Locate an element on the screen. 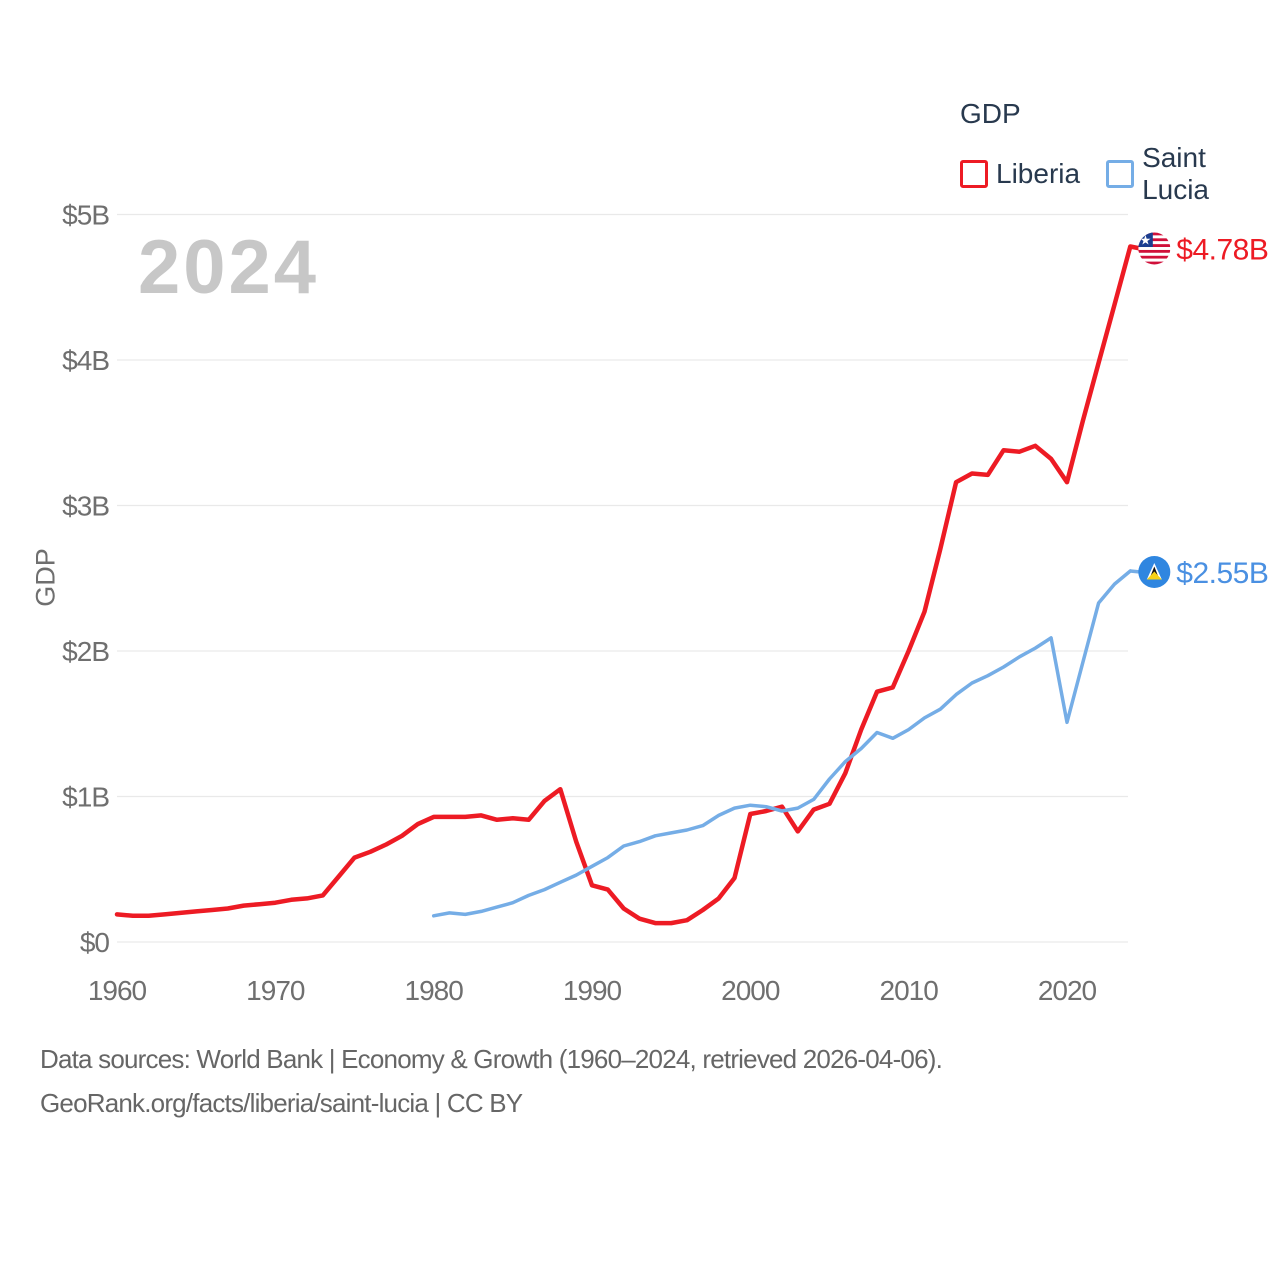 Image resolution: width=1280 pixels, height=1280 pixels. legend-item-liberia: Liberia is located at coordinates (1020, 174).